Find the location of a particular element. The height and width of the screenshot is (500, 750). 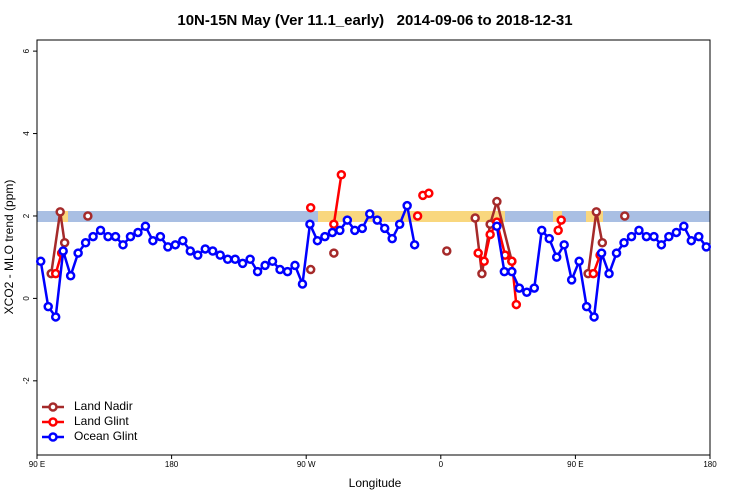

y-tick-label: 2 is located at coordinates (26, 215).